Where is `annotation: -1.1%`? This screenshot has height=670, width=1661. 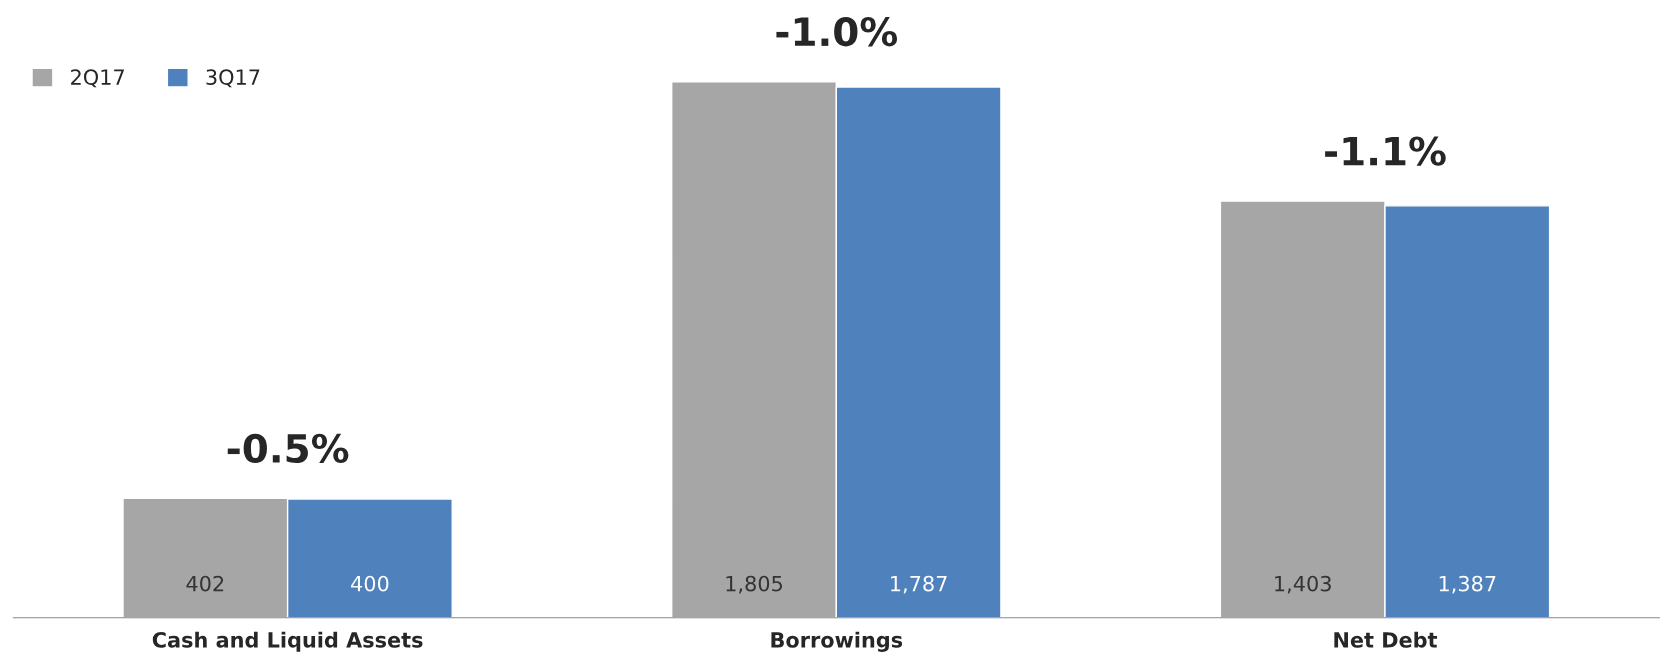 annotation: -1.1% is located at coordinates (1385, 151).